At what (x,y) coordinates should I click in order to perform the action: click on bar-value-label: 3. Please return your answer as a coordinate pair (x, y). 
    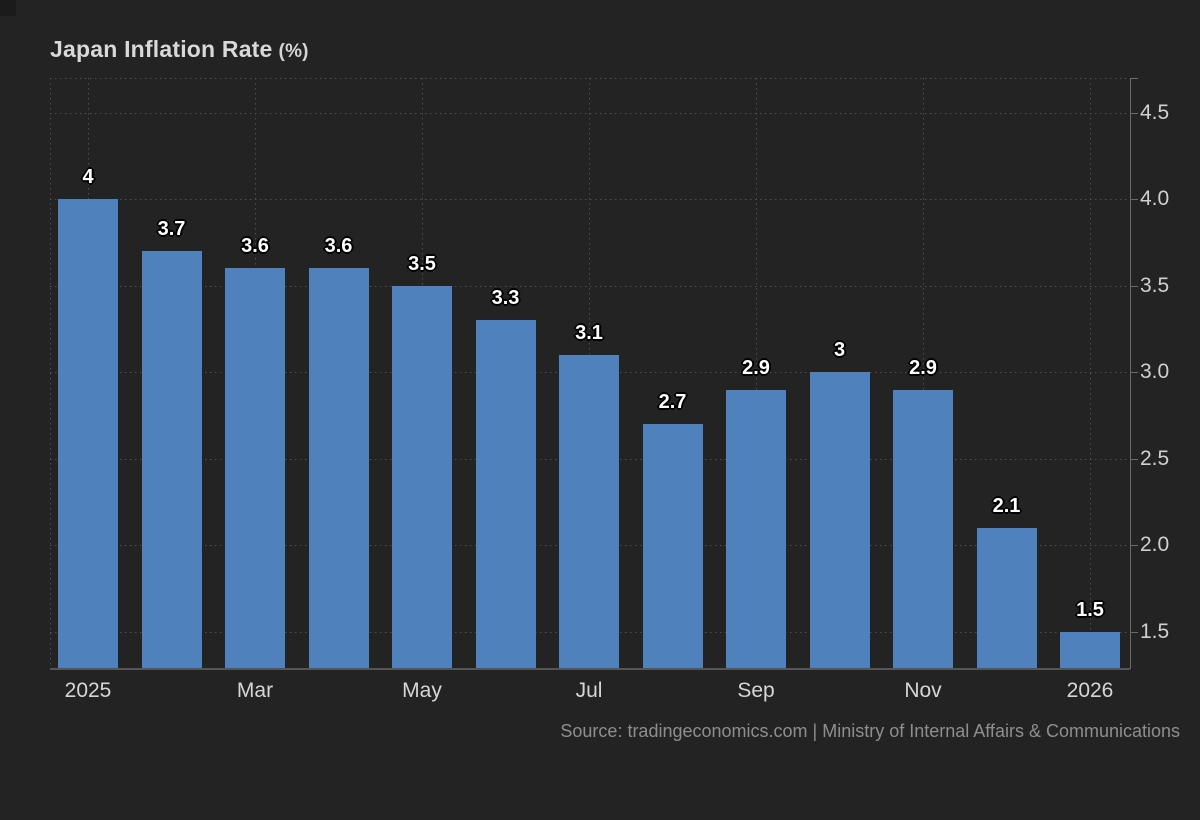
    Looking at the image, I should click on (839, 350).